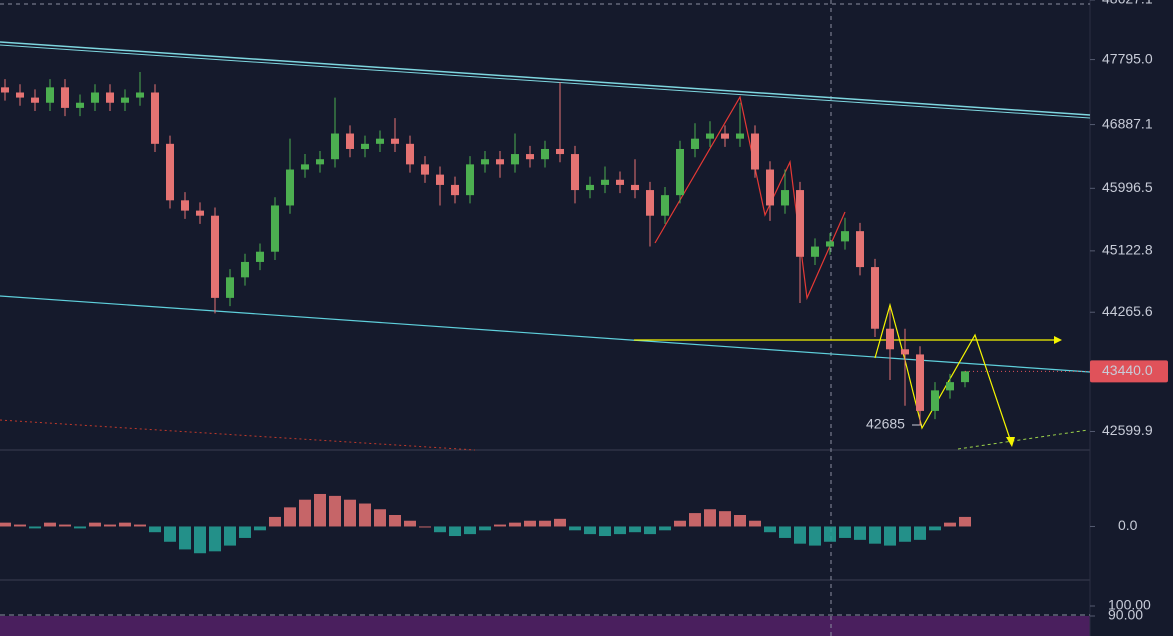 The image size is (1173, 636). Describe the element at coordinates (545, 626) in the screenshot. I see `stoch-band` at that location.